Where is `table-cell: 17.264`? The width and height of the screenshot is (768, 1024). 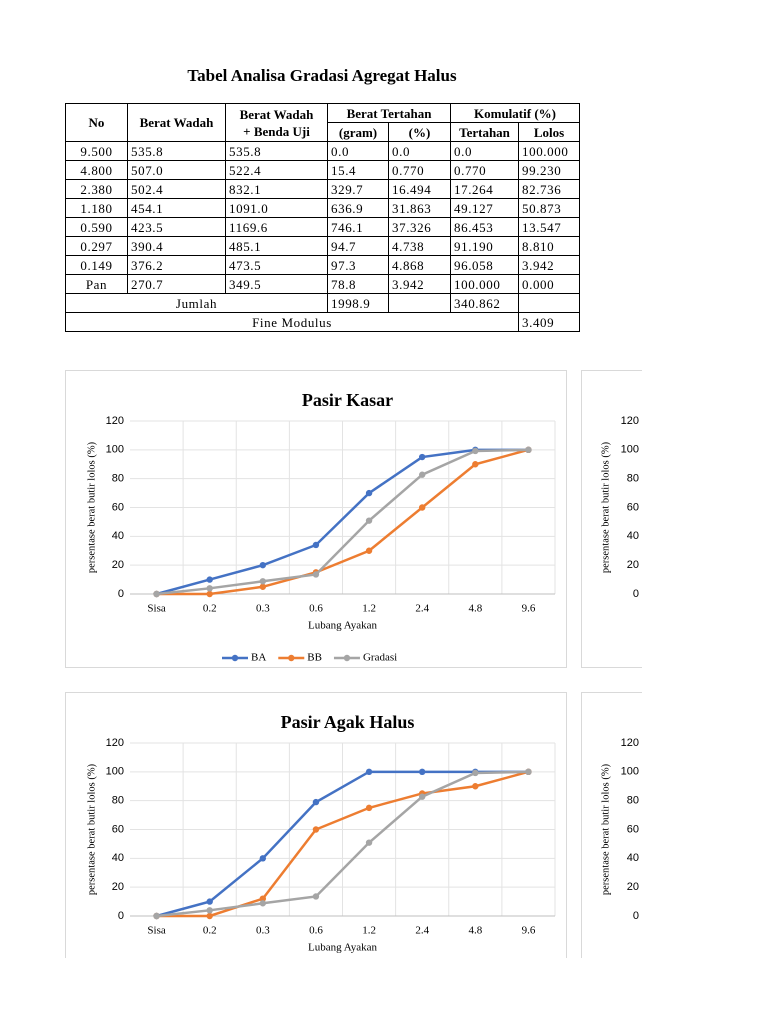 table-cell: 17.264 is located at coordinates (484, 189).